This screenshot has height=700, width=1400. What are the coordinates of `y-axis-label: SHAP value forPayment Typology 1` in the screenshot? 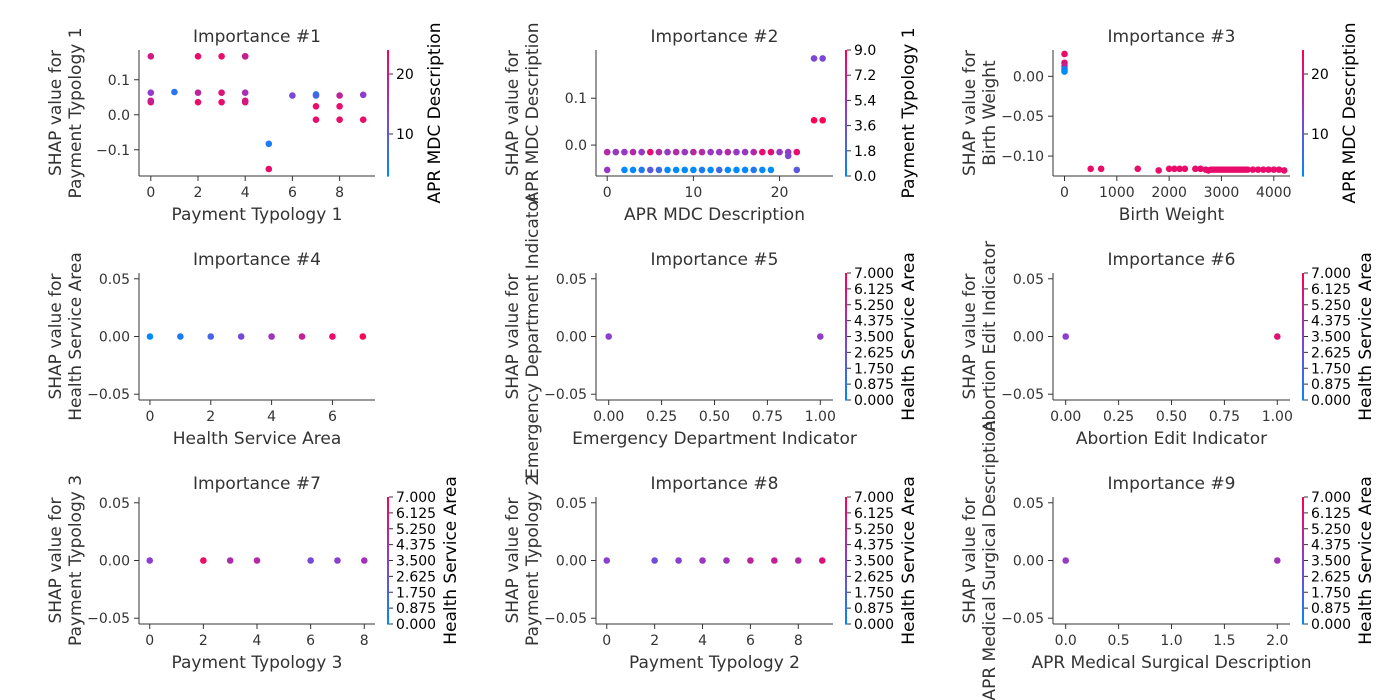 It's located at (66, 112).